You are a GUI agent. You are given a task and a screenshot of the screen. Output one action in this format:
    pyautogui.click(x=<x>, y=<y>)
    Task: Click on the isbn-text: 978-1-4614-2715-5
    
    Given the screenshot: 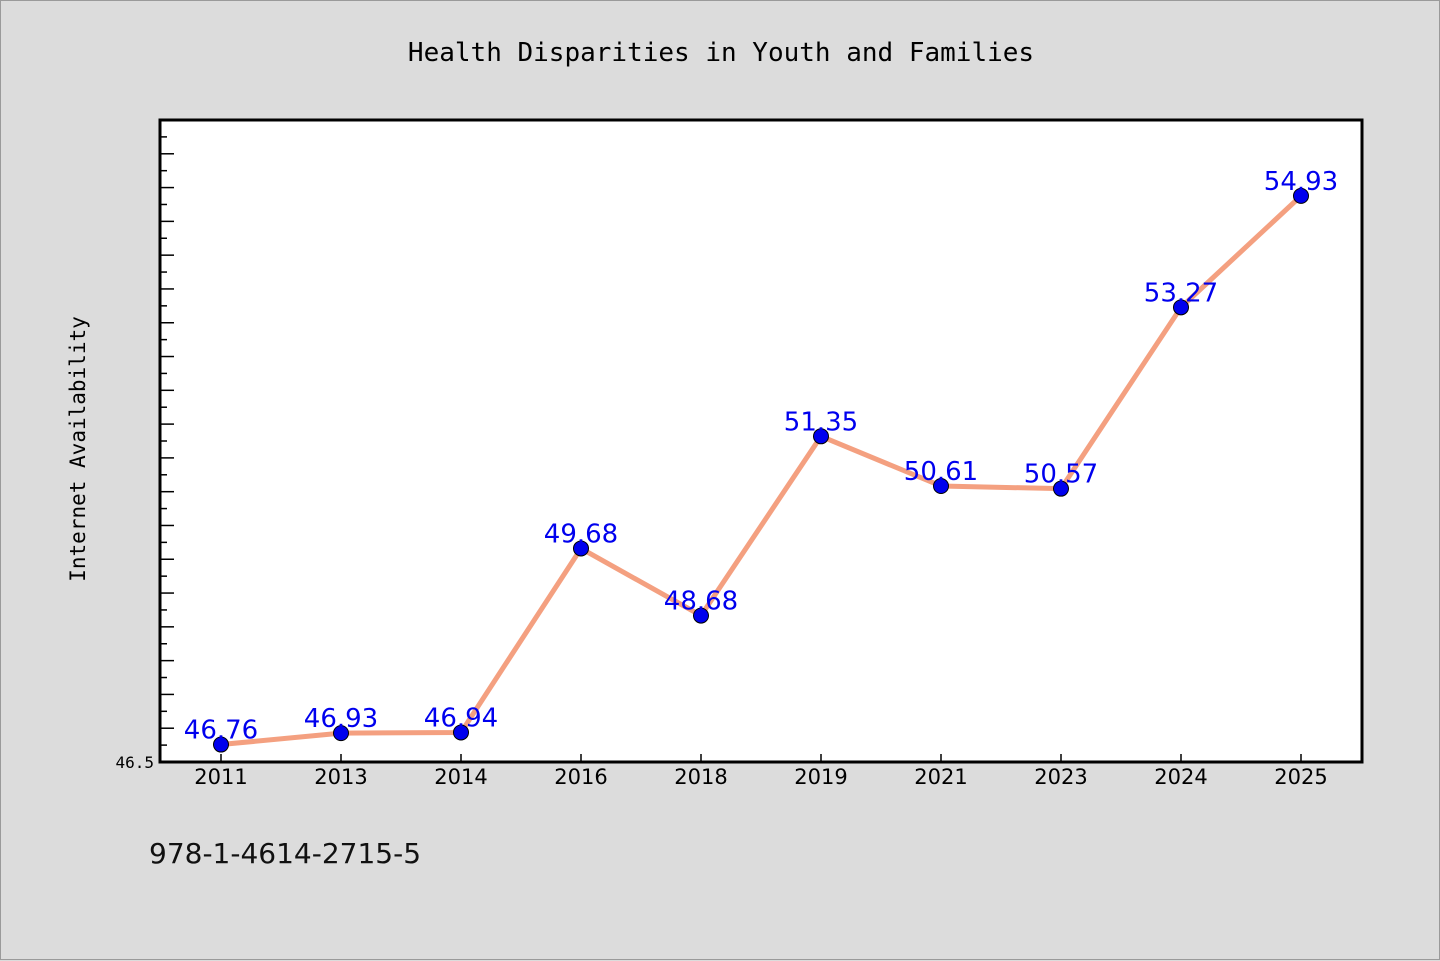 What is the action you would take?
    pyautogui.click(x=285, y=853)
    